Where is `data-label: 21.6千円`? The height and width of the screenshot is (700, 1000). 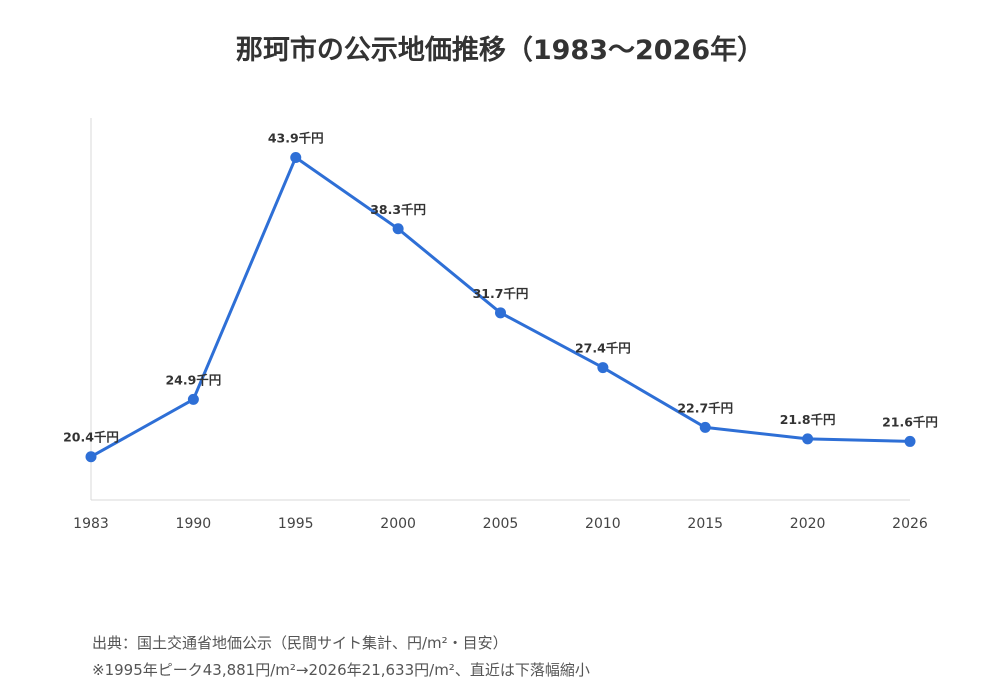 data-label: 21.6千円 is located at coordinates (910, 421).